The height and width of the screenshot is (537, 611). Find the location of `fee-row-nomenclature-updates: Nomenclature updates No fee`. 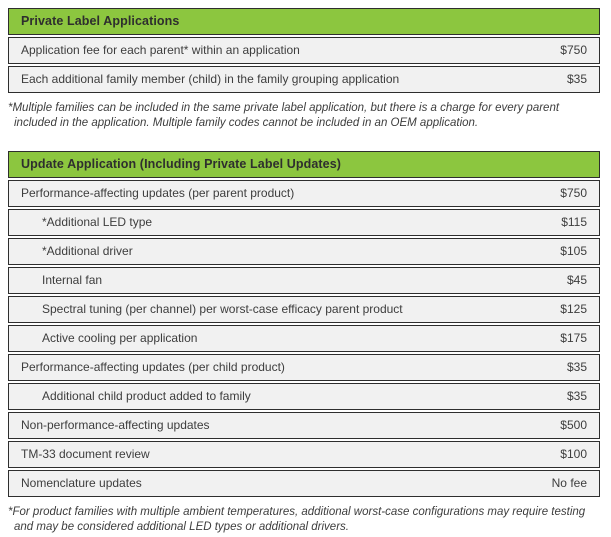

fee-row-nomenclature-updates: Nomenclature updates No fee is located at coordinates (304, 483).